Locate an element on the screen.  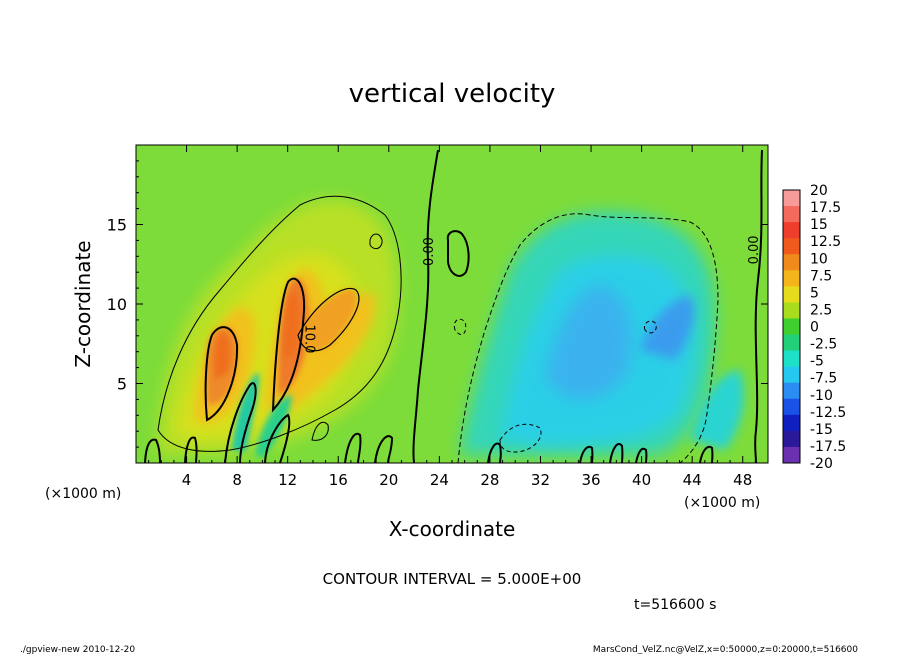
contour-interval-text: CONTOUR INTERVAL = 5.000E+00 is located at coordinates (452, 579).